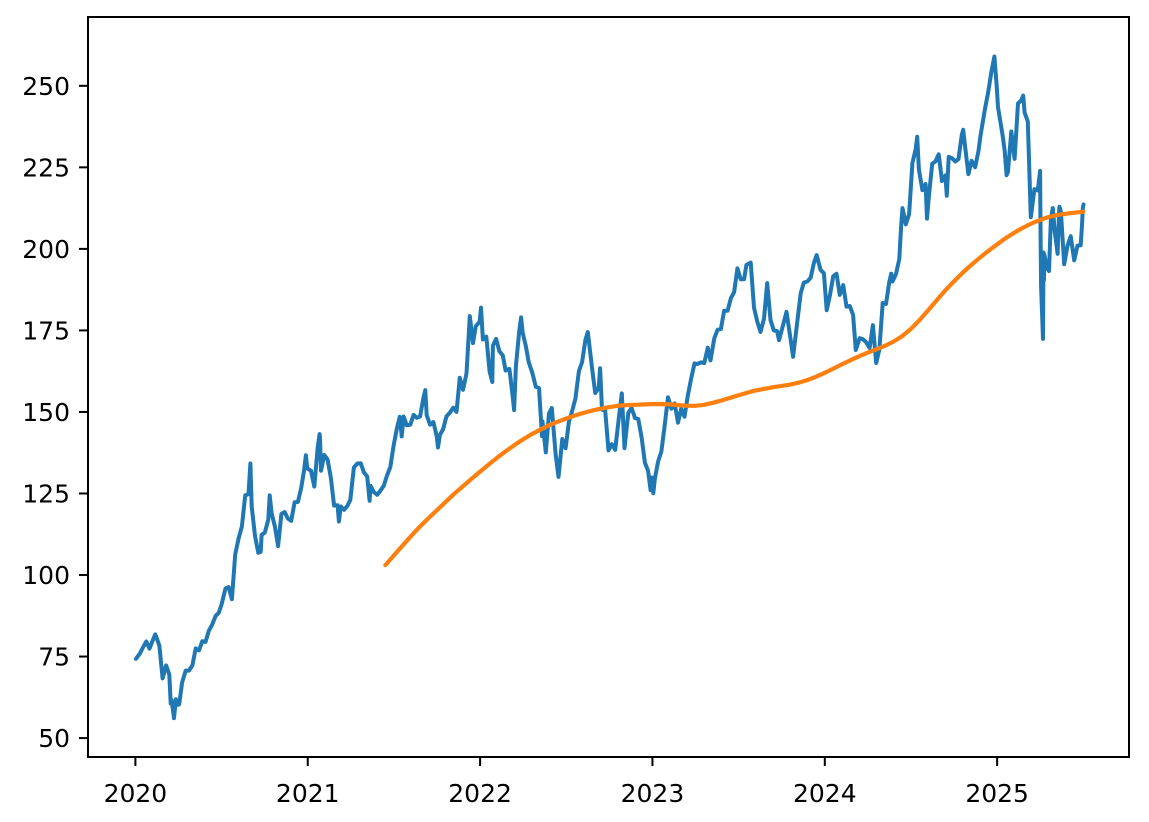  Describe the element at coordinates (54, 738) in the screenshot. I see `y-tick-label: 50` at that location.